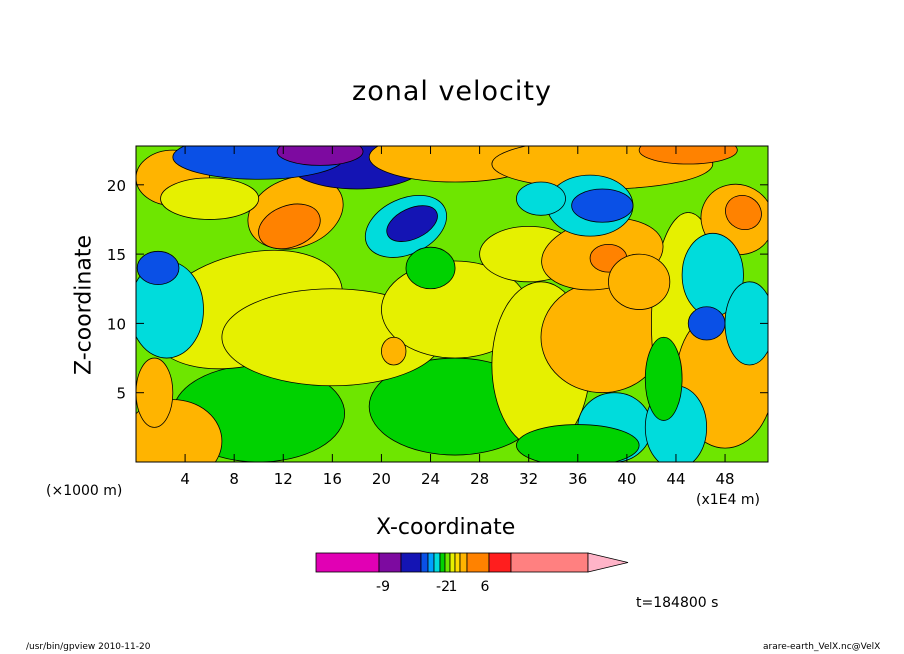 Image resolution: width=904 pixels, height=654 pixels. I want to click on x-tick-label: 48, so click(725, 479).